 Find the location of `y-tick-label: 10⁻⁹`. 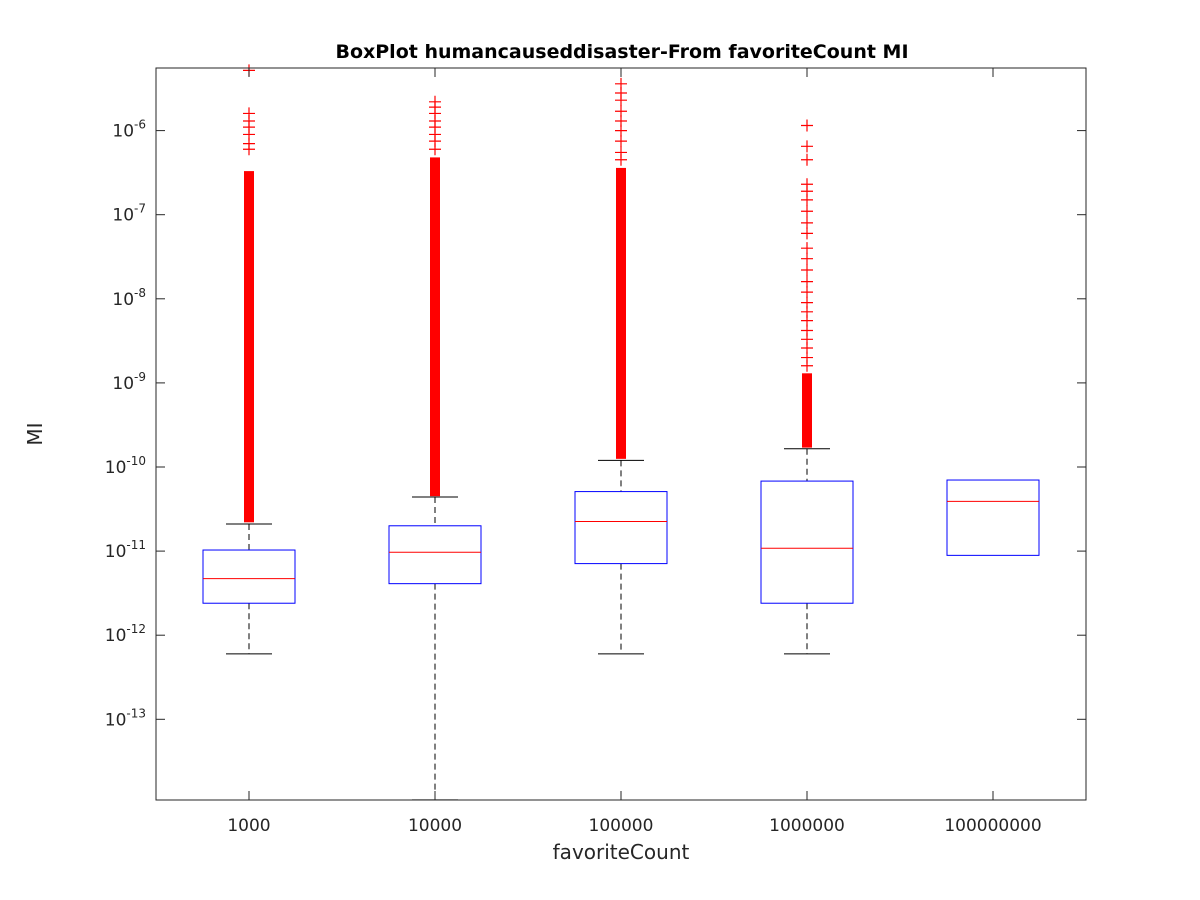

y-tick-label: 10⁻⁹ is located at coordinates (129, 382).